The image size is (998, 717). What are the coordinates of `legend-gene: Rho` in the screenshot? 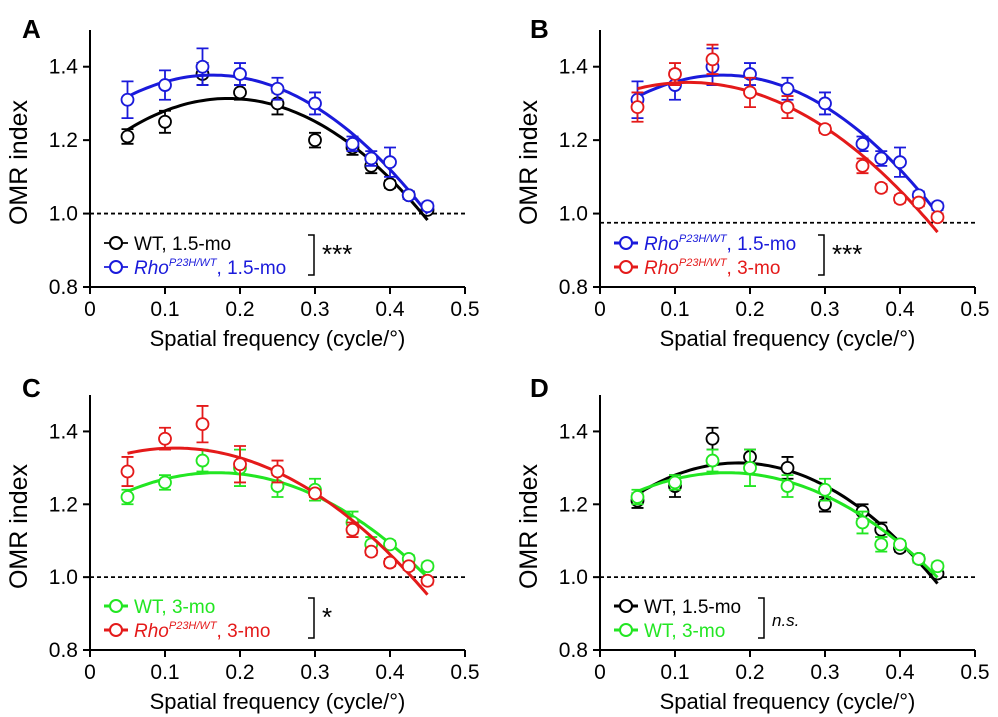 It's located at (151, 631).